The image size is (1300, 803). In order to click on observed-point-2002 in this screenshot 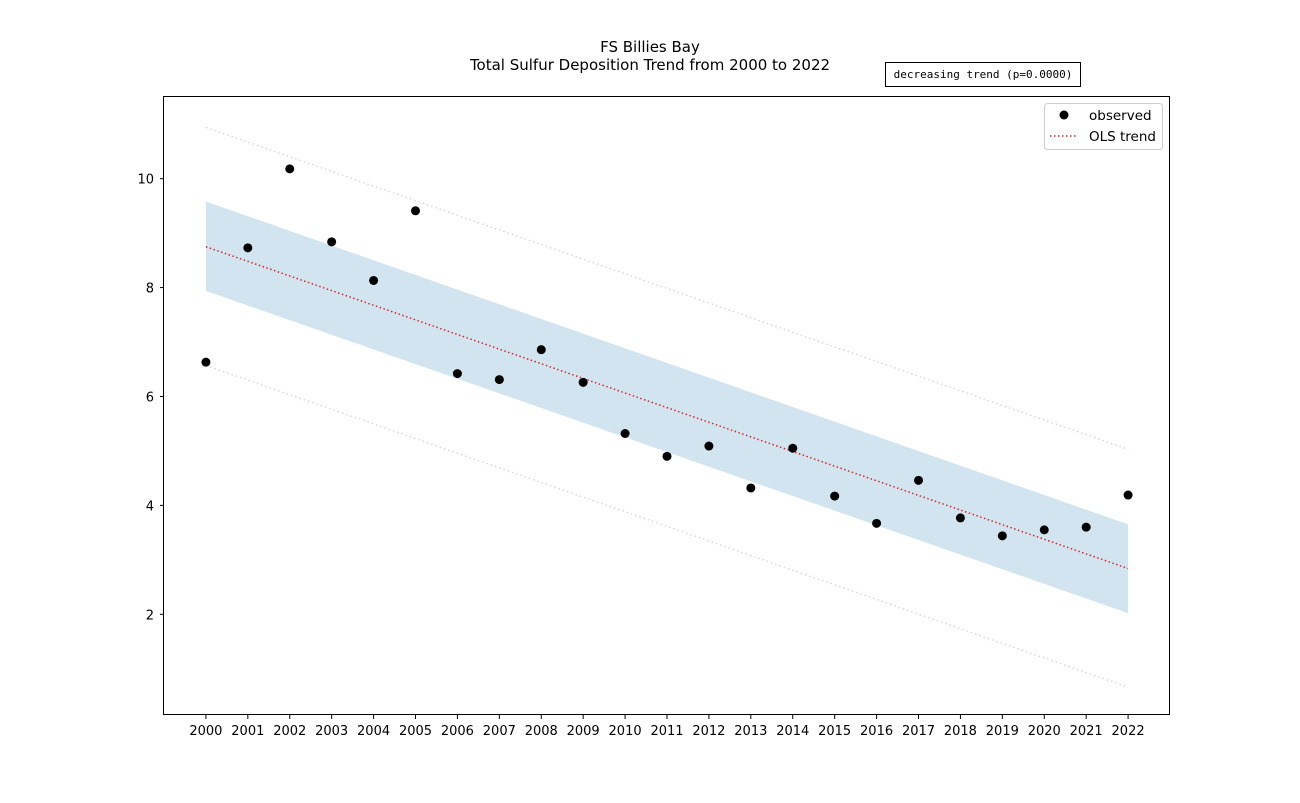, I will do `click(290, 169)`.